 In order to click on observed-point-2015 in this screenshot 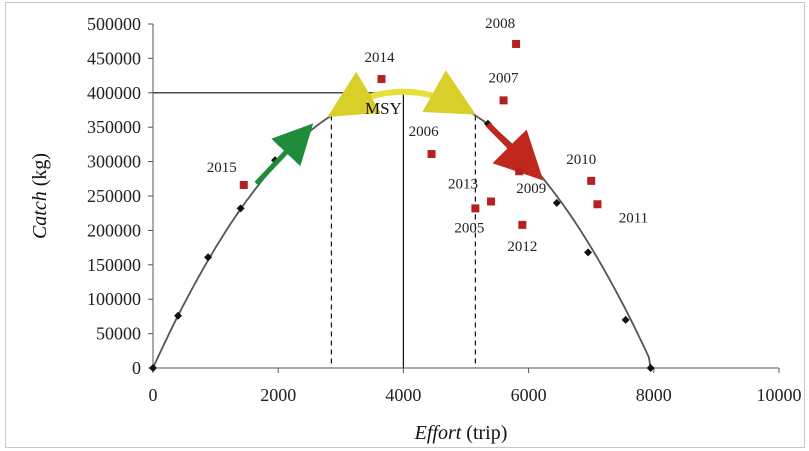, I will do `click(243, 184)`.